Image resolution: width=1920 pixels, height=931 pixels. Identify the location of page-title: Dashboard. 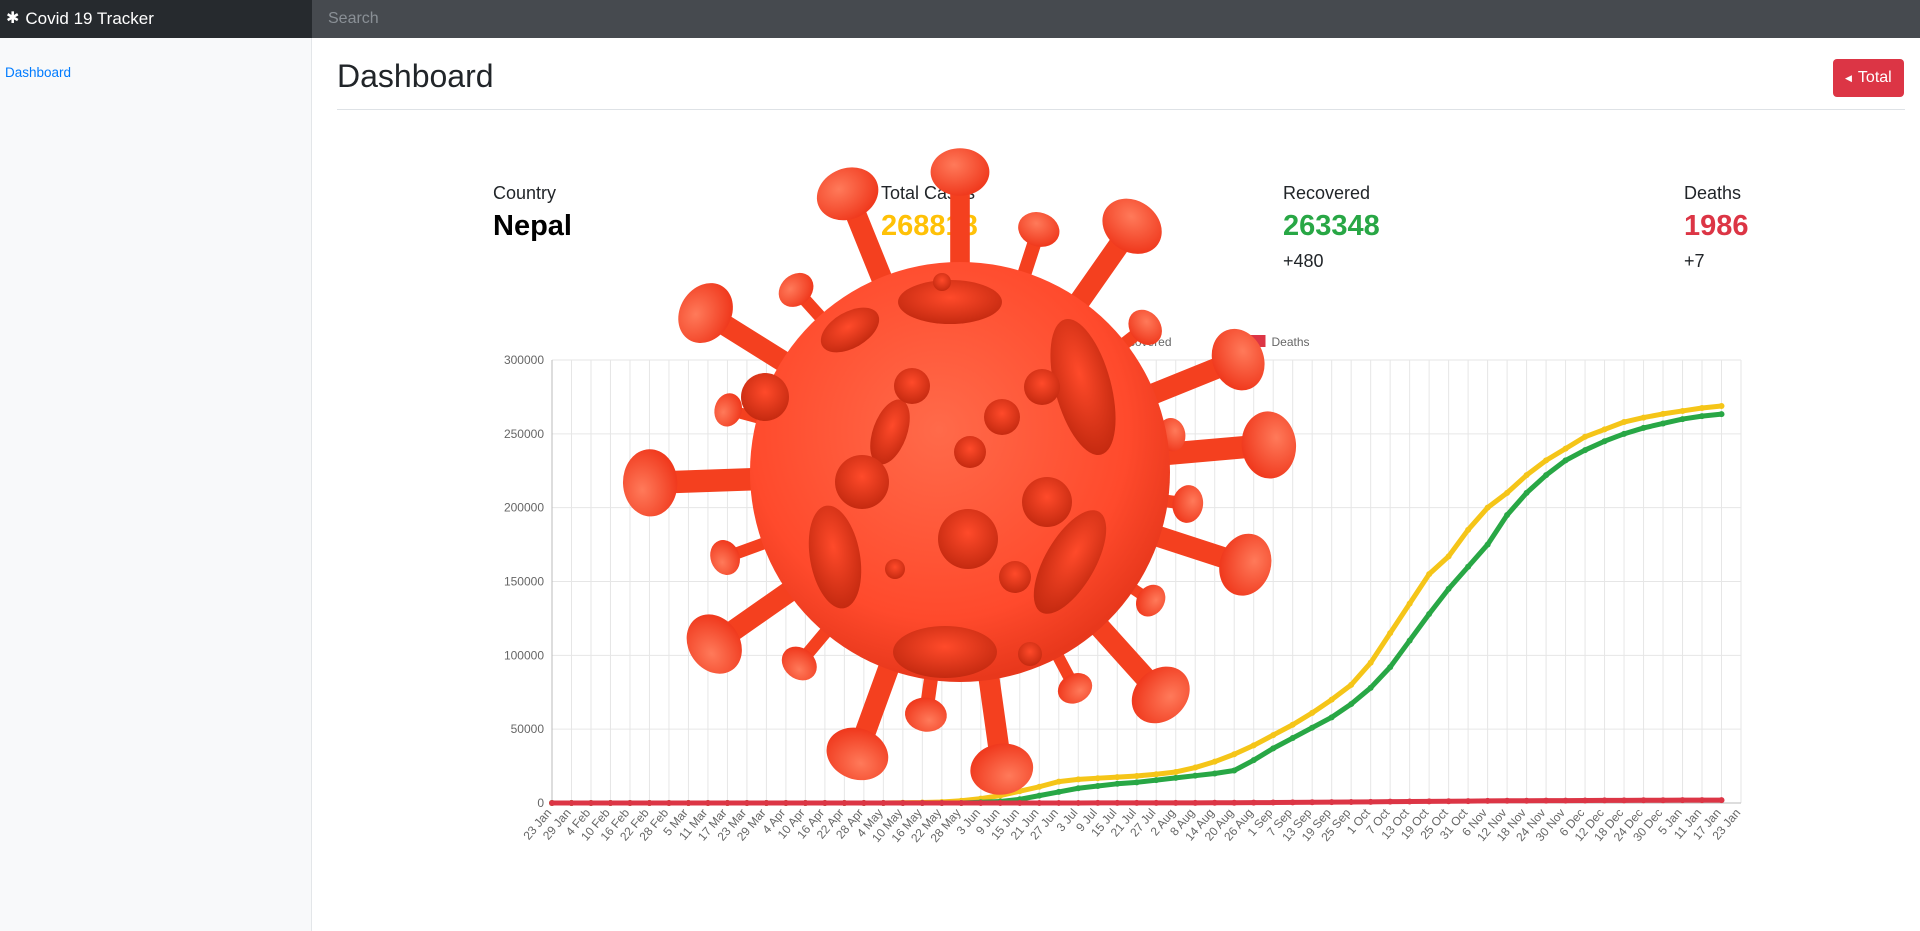
(415, 76).